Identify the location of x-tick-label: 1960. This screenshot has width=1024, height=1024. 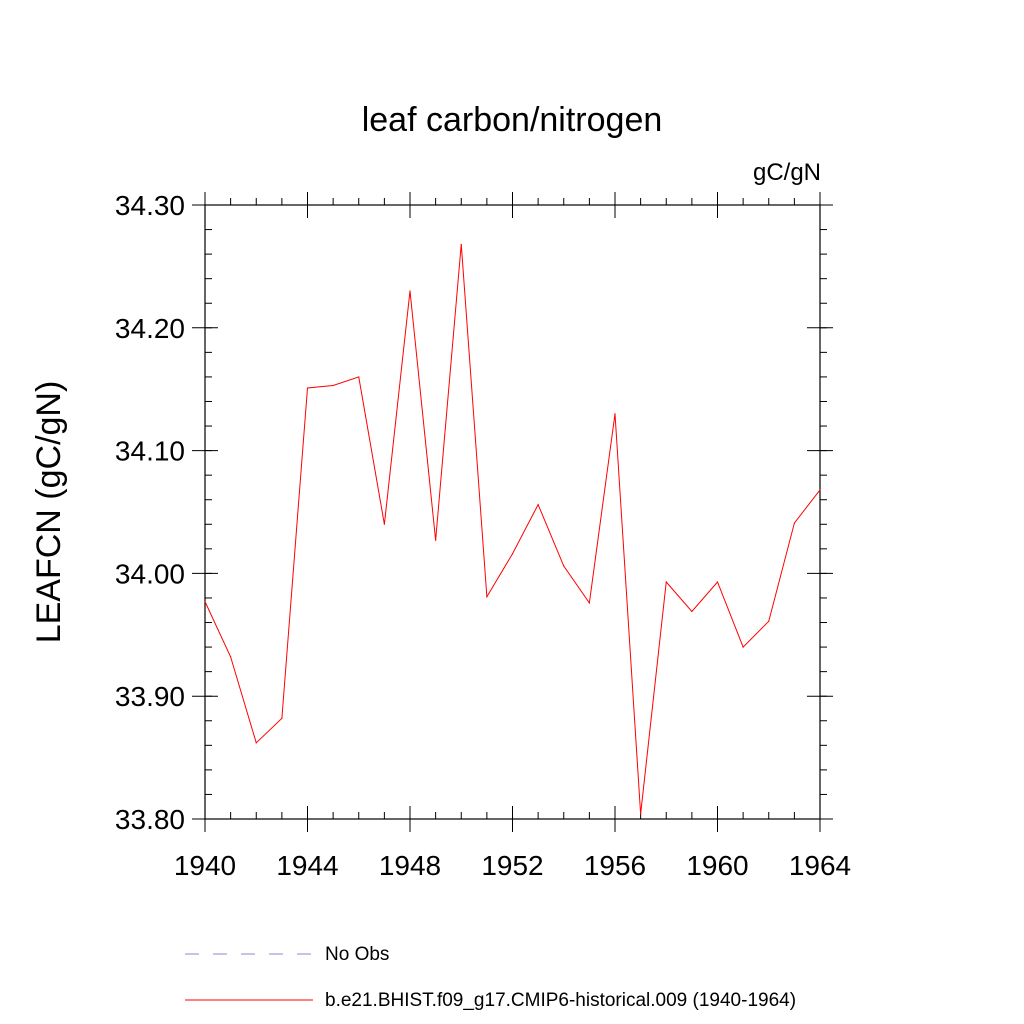
(717, 865).